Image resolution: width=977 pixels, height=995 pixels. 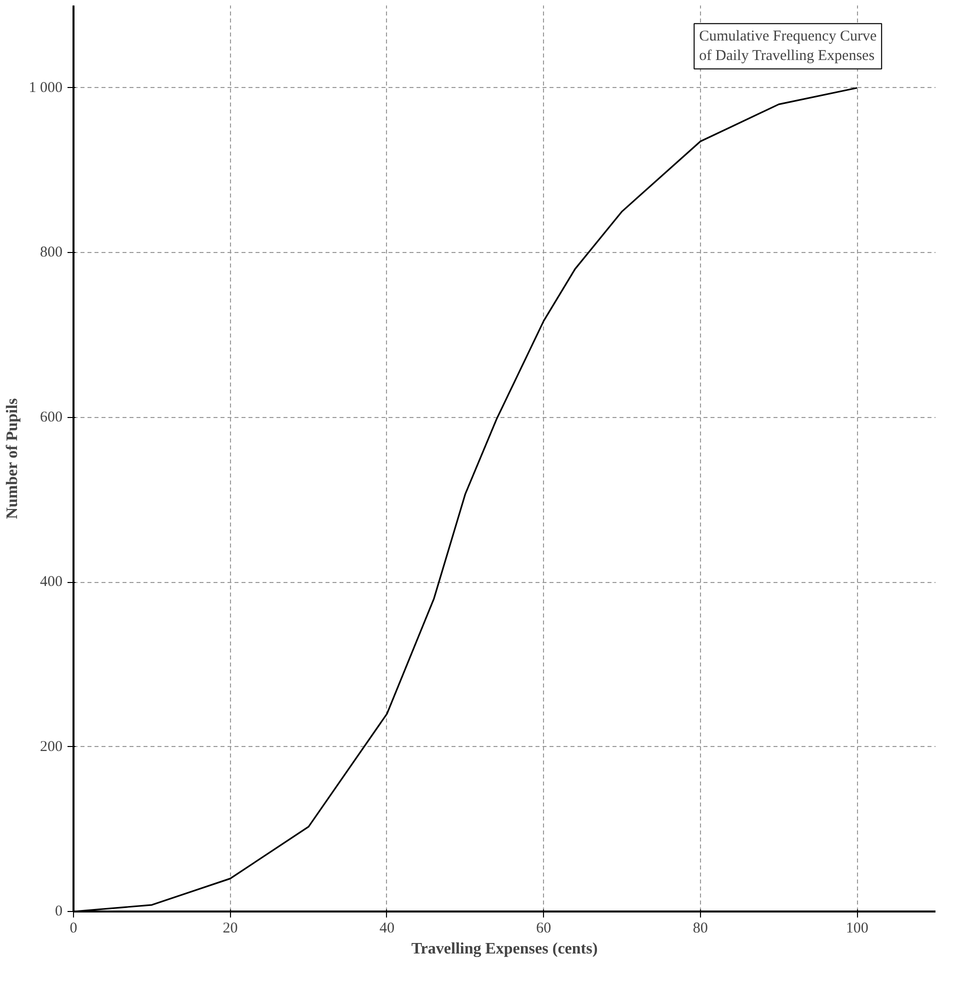 I want to click on y-tick-label: 0, so click(x=58, y=912).